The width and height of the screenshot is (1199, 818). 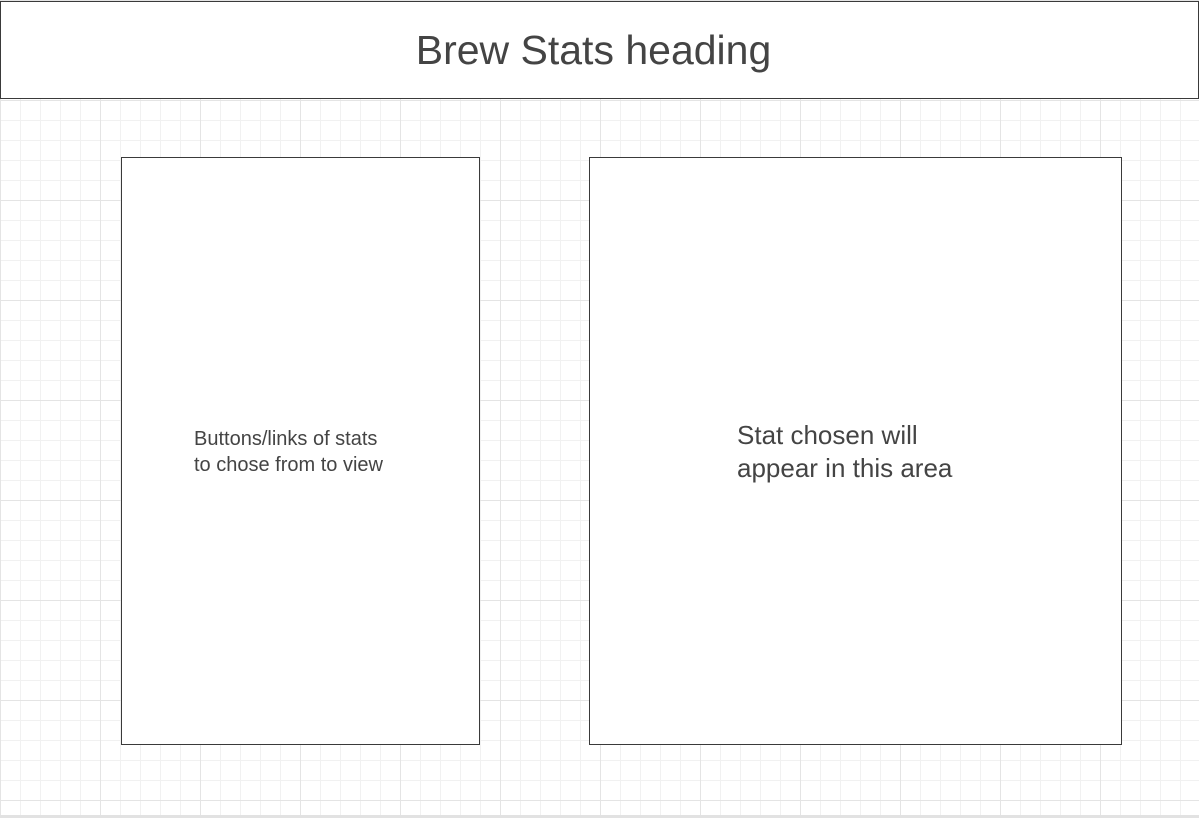 What do you see at coordinates (845, 468) in the screenshot?
I see `stat-display-text-line-2: appear in this area` at bounding box center [845, 468].